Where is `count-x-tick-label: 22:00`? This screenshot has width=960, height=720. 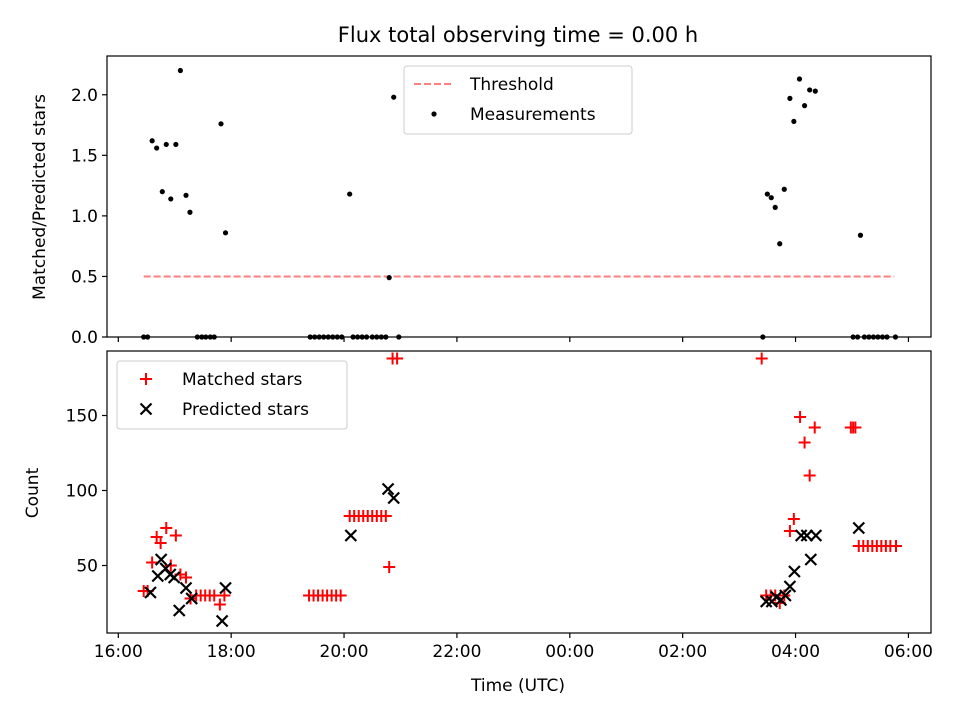 count-x-tick-label: 22:00 is located at coordinates (456, 652).